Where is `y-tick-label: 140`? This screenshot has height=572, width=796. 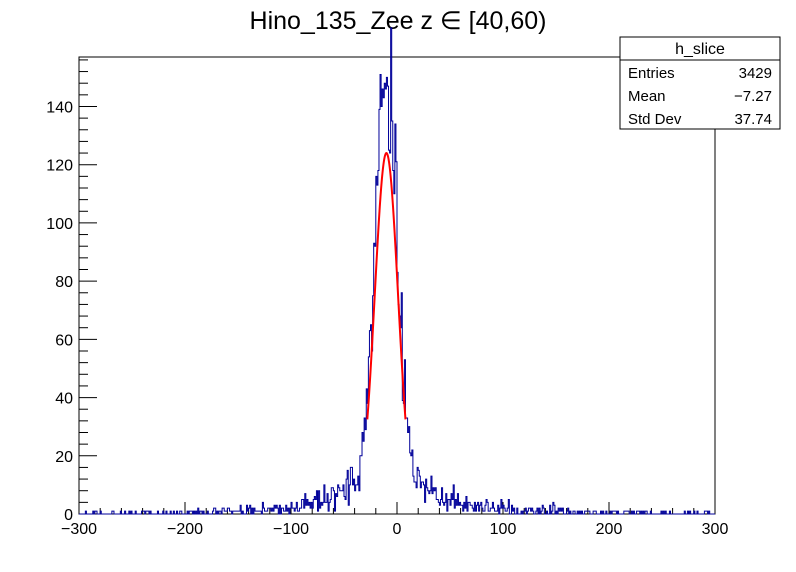
y-tick-label: 140 is located at coordinates (59, 107).